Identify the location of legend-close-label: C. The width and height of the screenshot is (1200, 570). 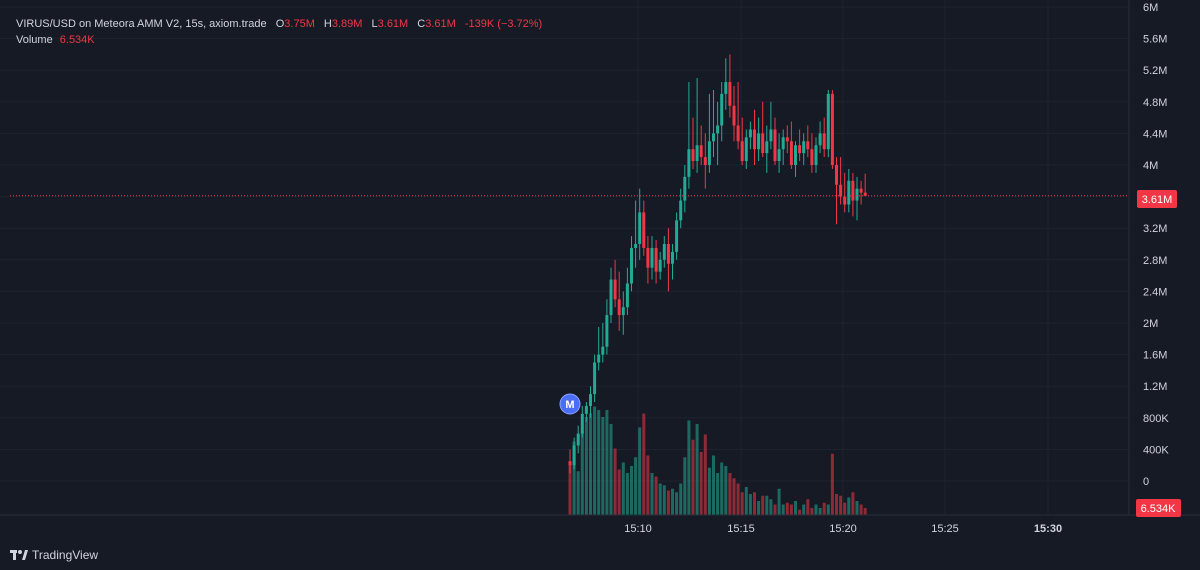
(421, 24).